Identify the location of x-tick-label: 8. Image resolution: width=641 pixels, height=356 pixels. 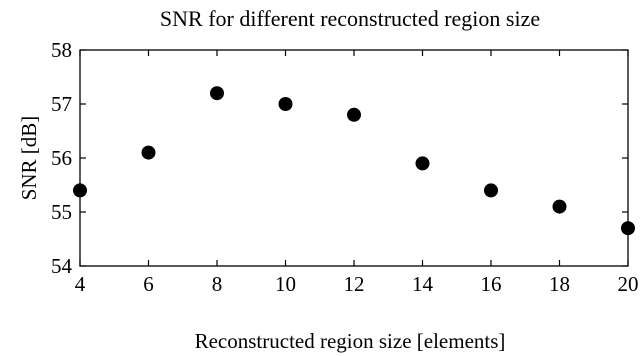
(217, 284).